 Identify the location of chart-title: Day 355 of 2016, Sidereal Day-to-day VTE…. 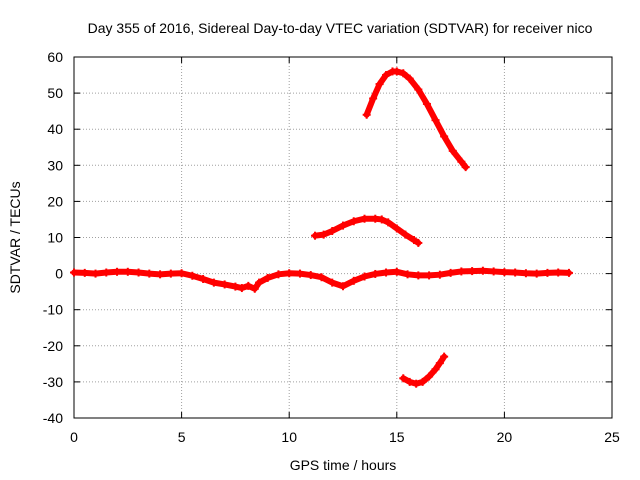
(340, 28).